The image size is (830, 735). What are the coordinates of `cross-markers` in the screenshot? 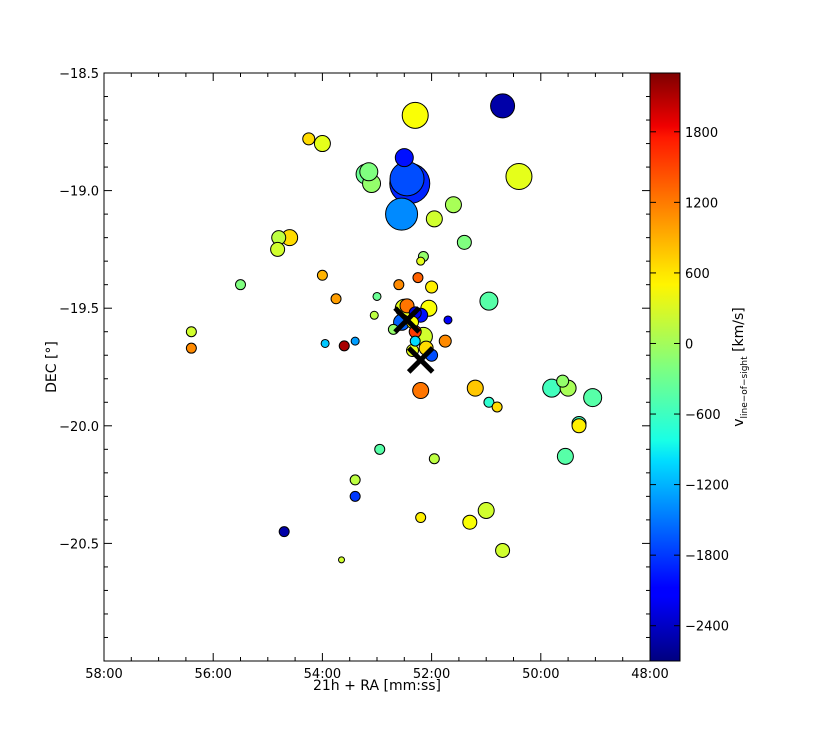 It's located at (414, 340).